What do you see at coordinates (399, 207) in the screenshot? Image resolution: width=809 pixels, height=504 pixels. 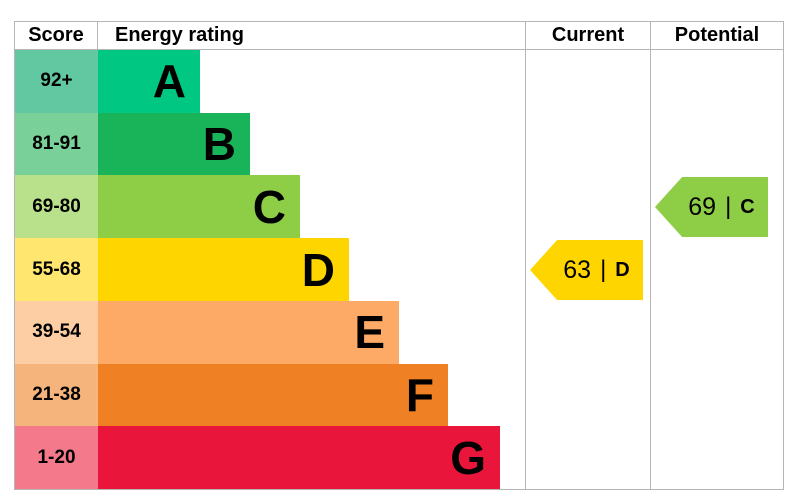 I see `band-row: 69-80 C` at bounding box center [399, 207].